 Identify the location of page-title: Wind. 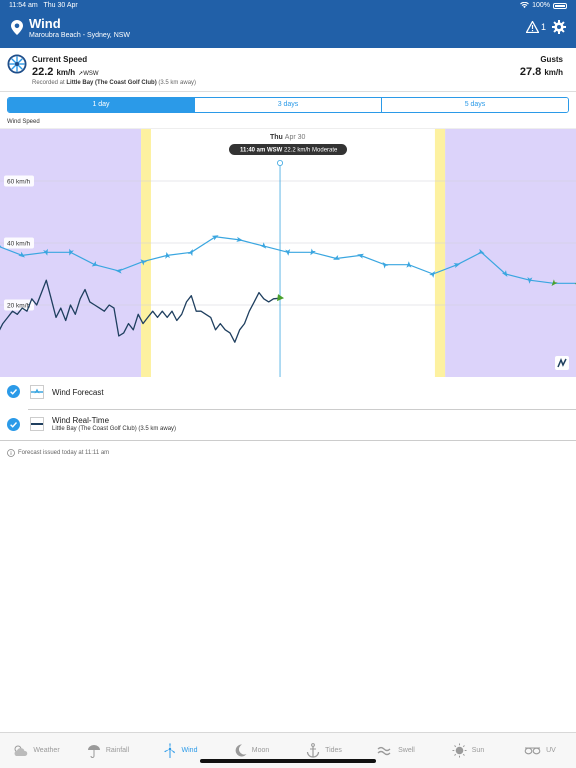
(45, 23).